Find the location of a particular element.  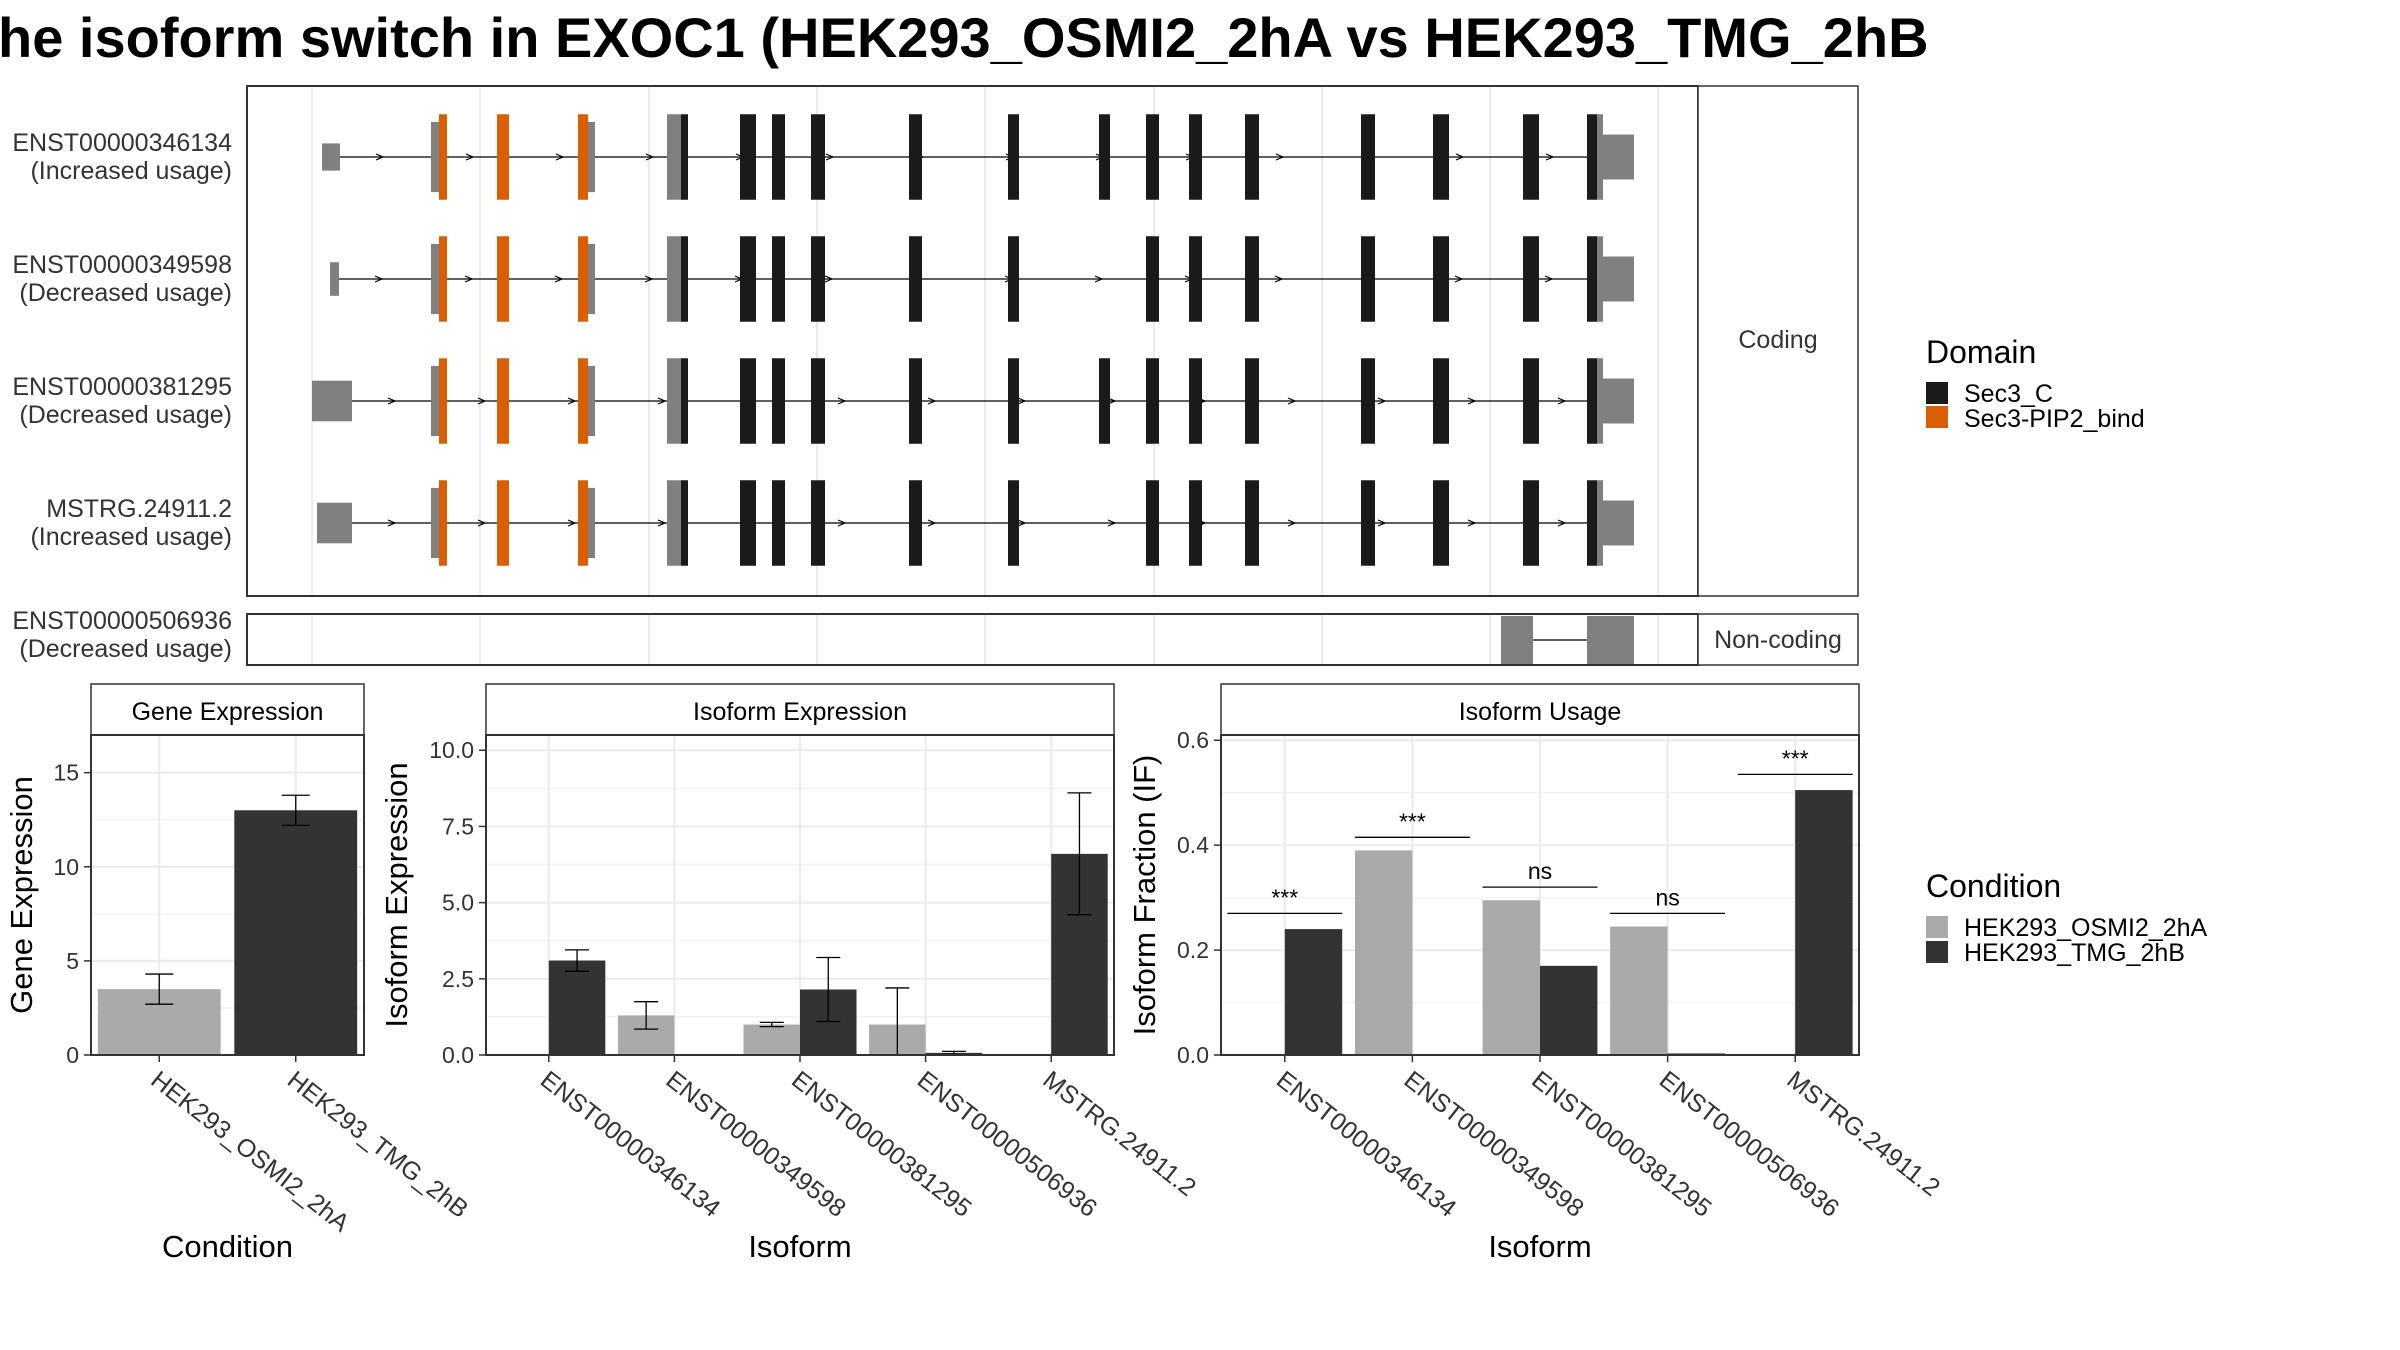

y-axis-title: Gene Expression is located at coordinates (21, 895).